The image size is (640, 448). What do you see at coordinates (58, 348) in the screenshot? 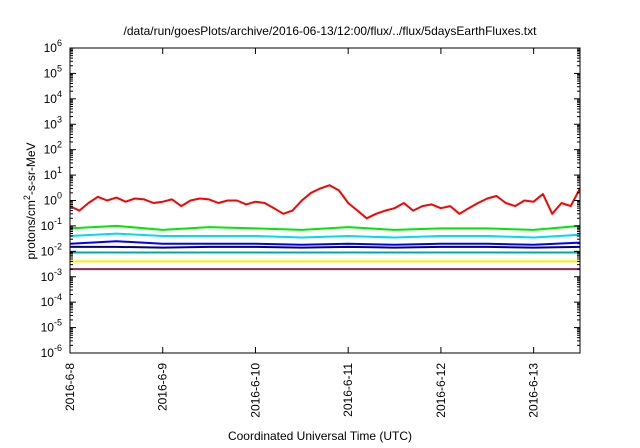
I see `y-tick-label-exponent: -6` at bounding box center [58, 348].